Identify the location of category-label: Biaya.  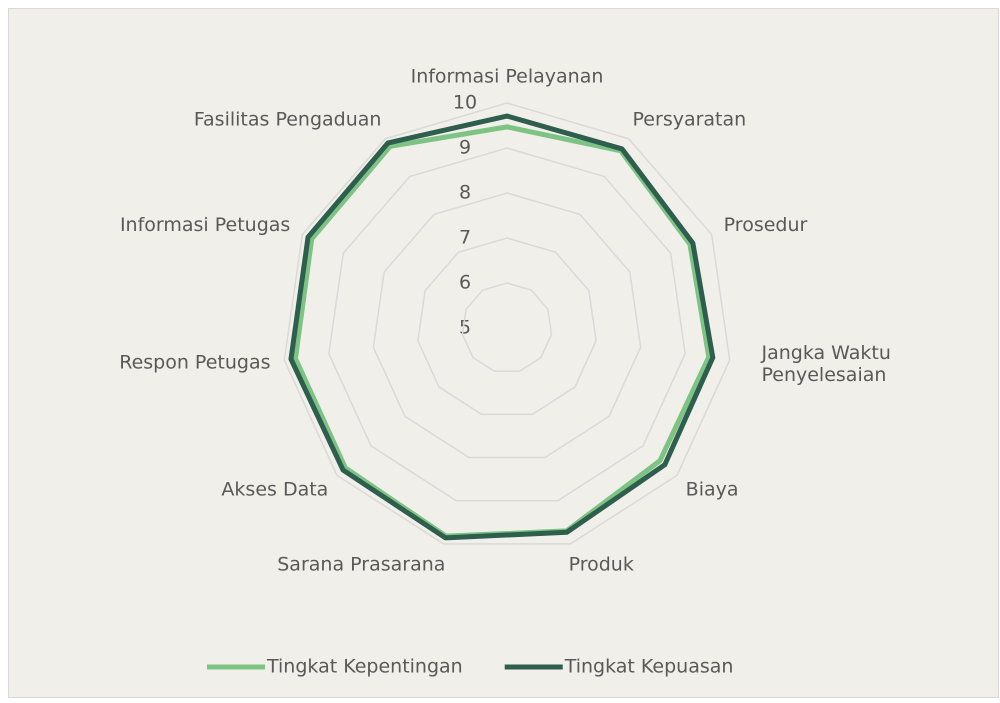
(712, 489).